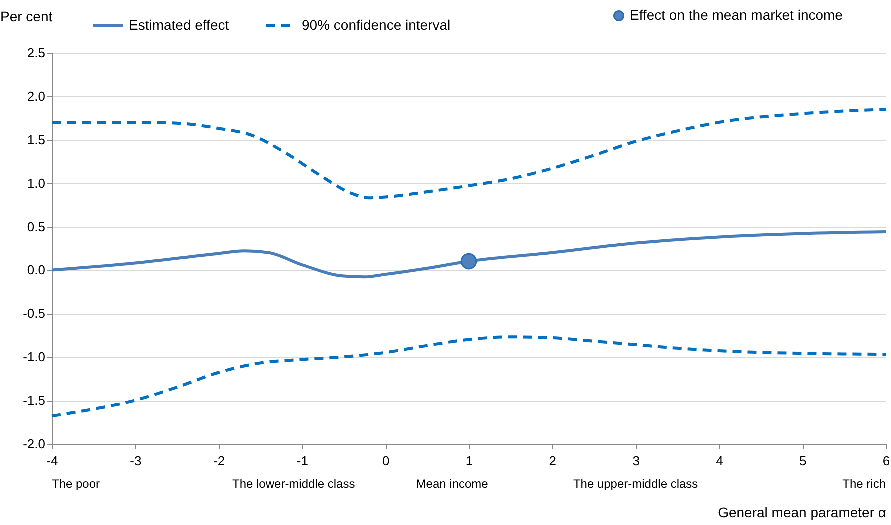  I want to click on text: The rich, so click(864, 484).